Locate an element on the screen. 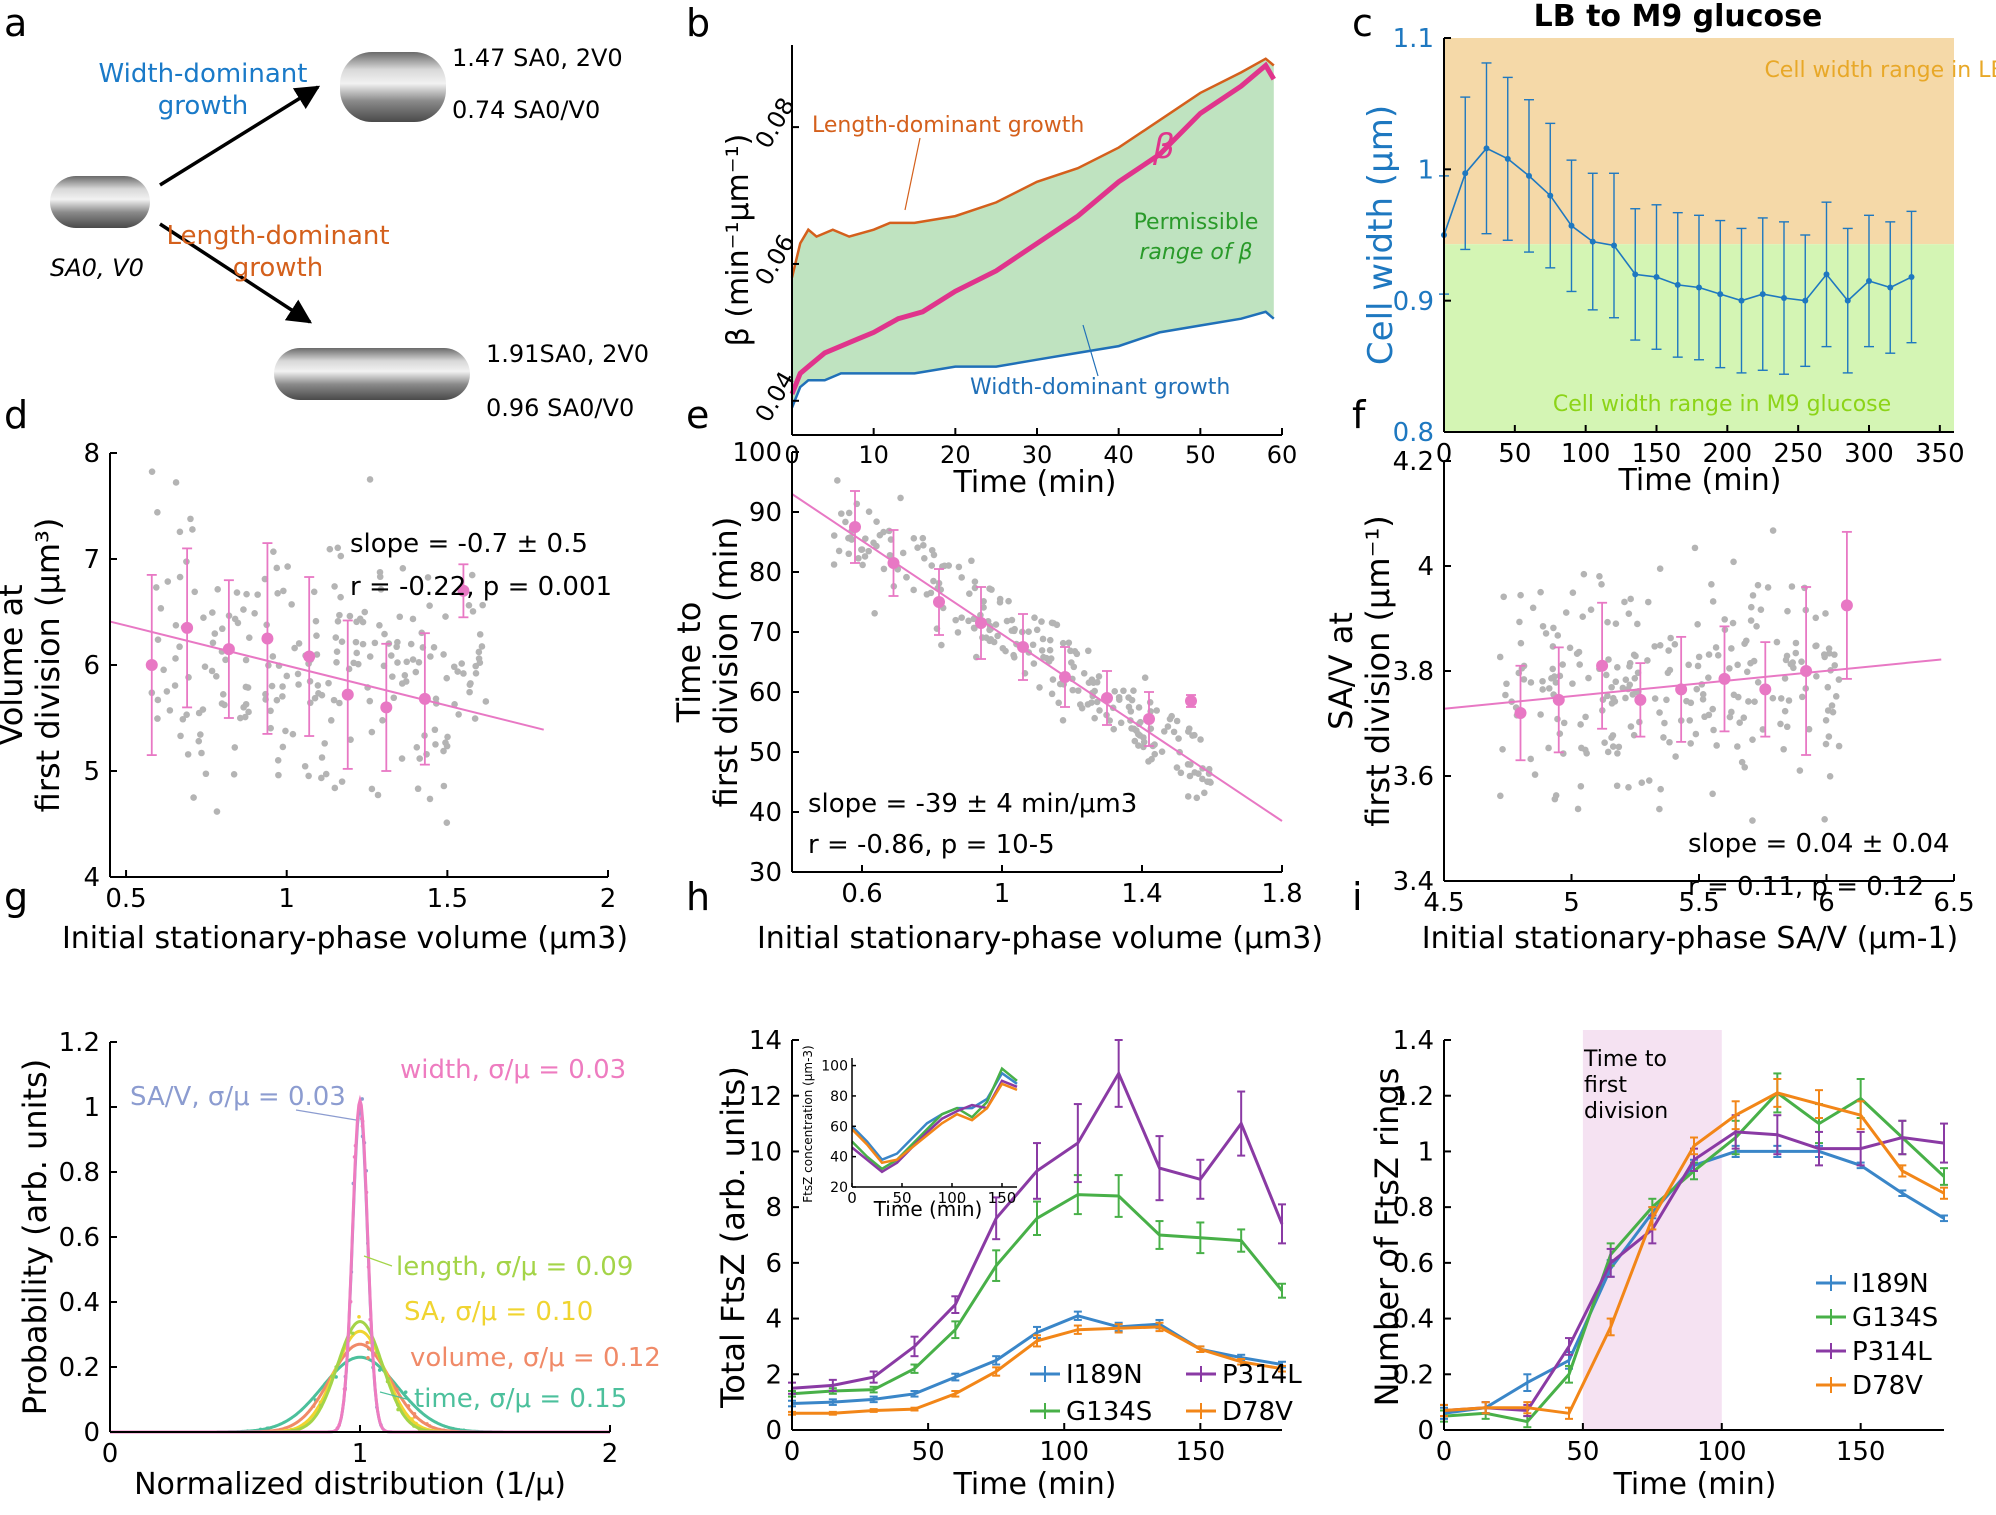 The height and width of the screenshot is (1515, 1996). line-G134S is located at coordinates (1037, 1294).